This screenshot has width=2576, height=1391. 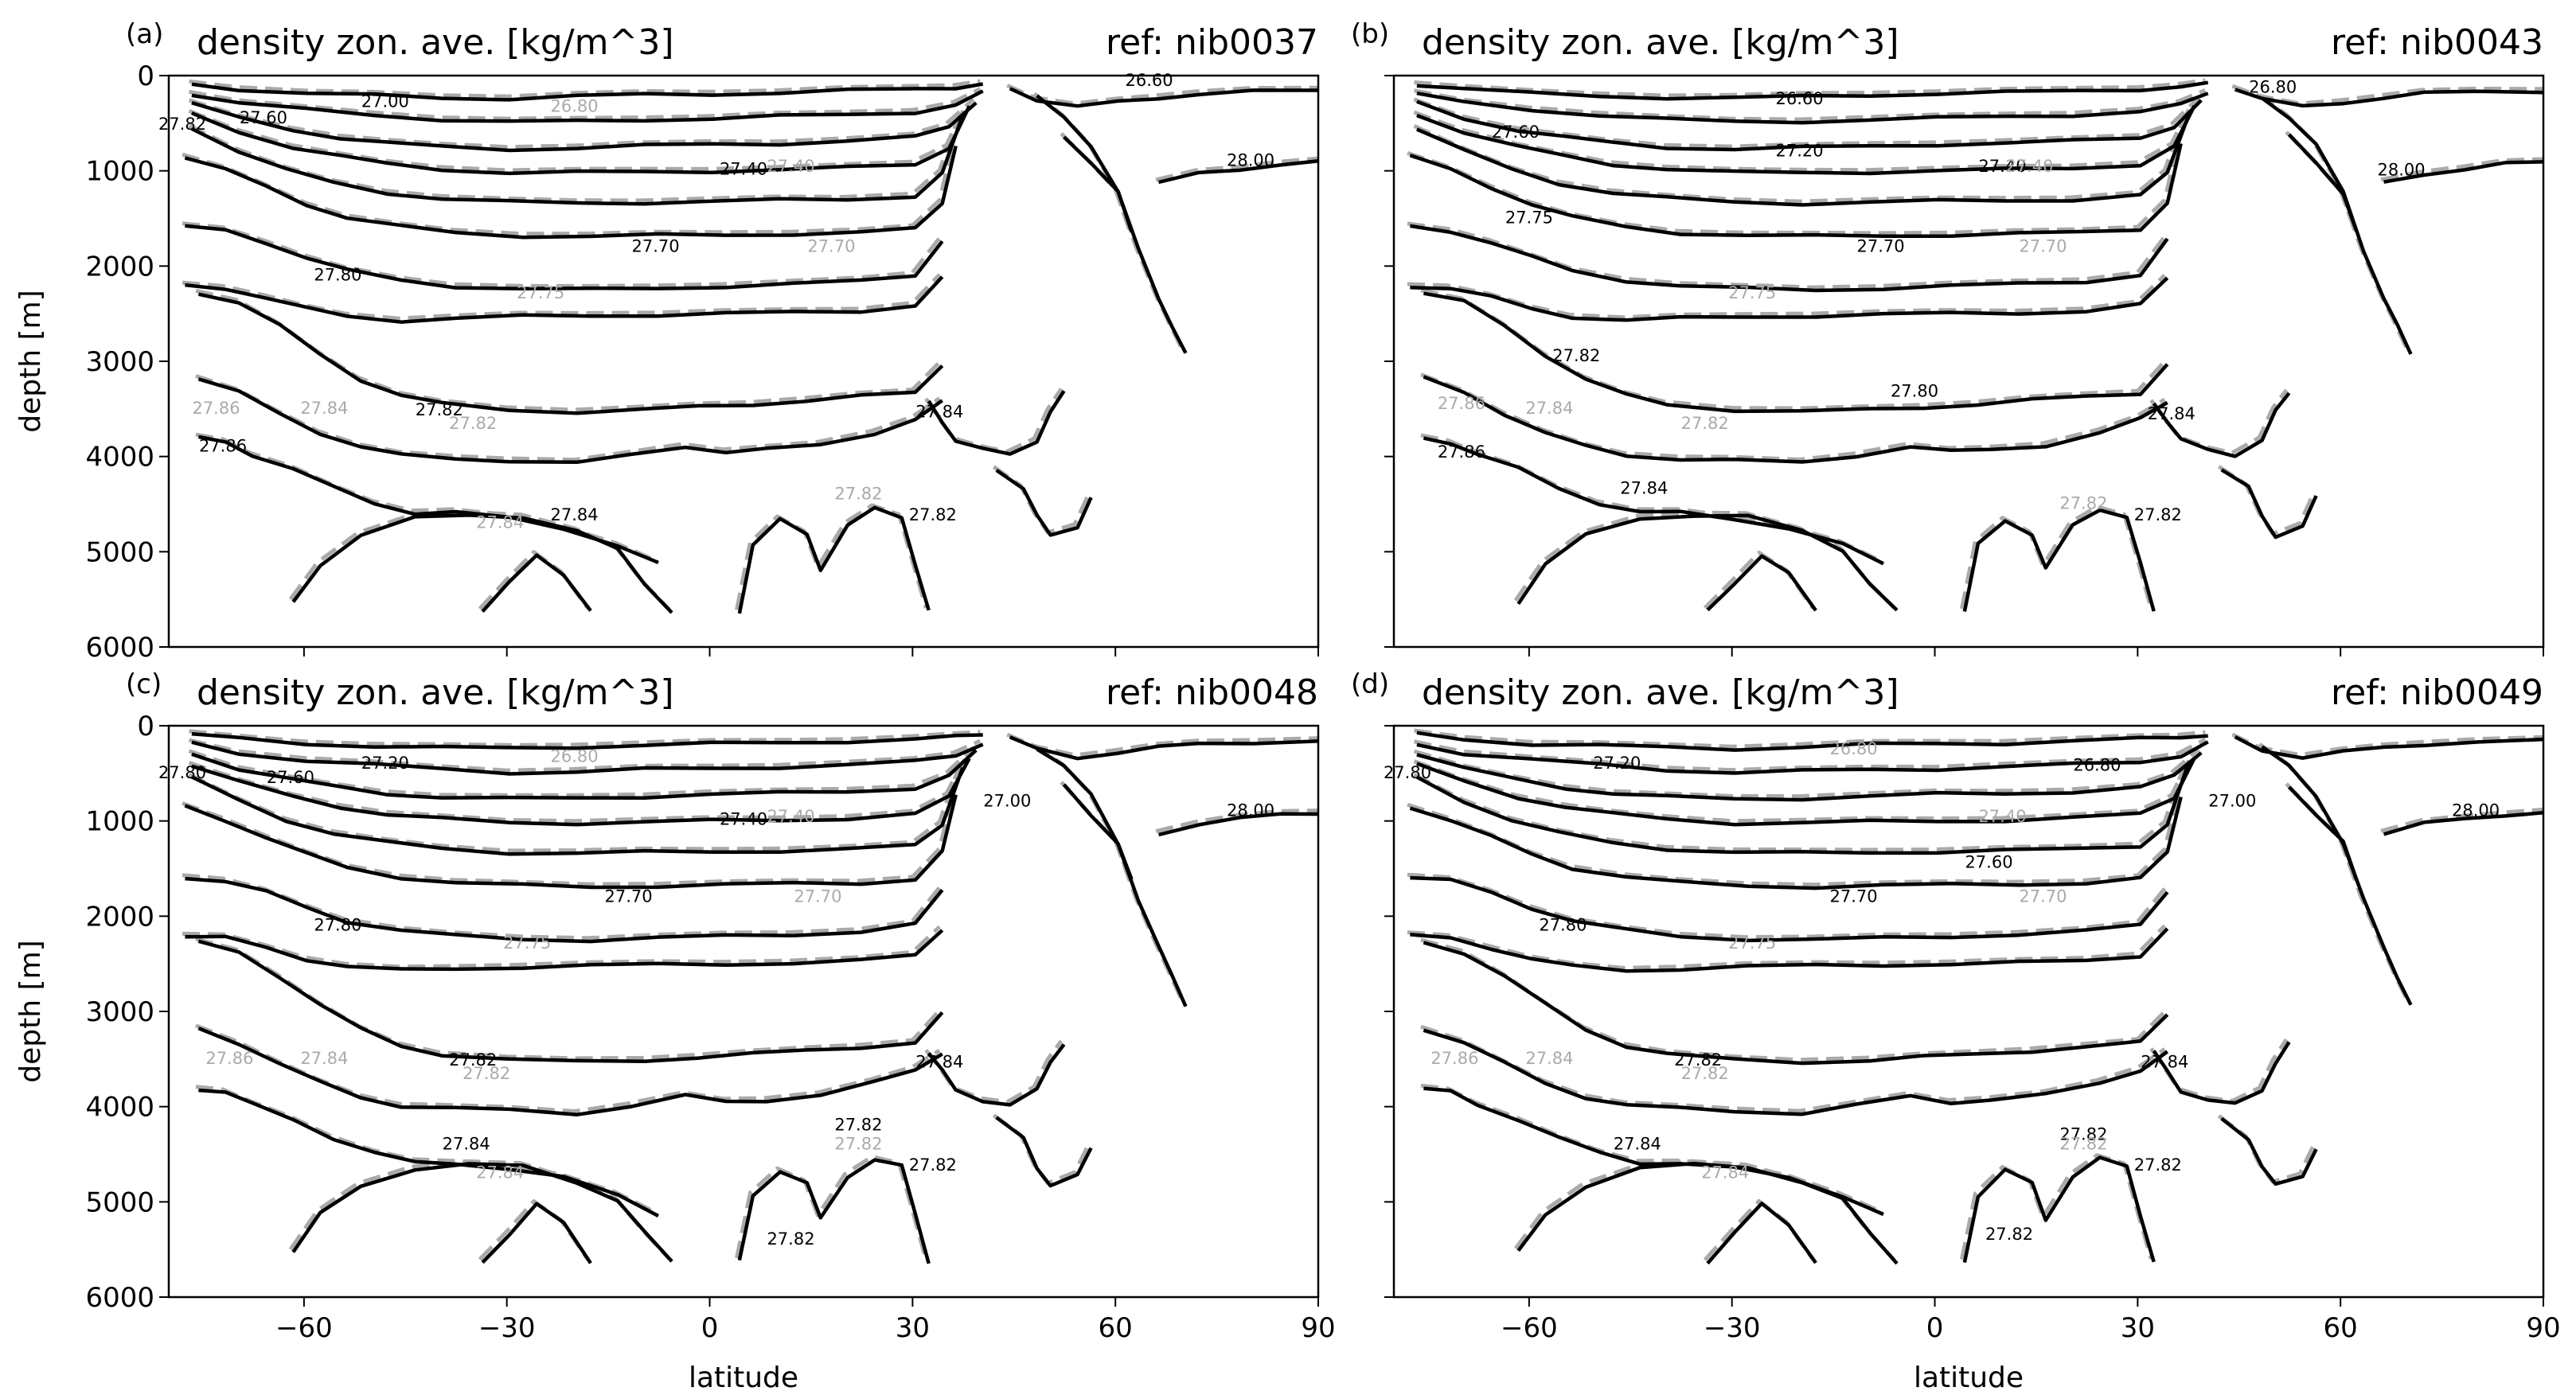 What do you see at coordinates (290, 777) in the screenshot?
I see `contour-label: 27.60` at bounding box center [290, 777].